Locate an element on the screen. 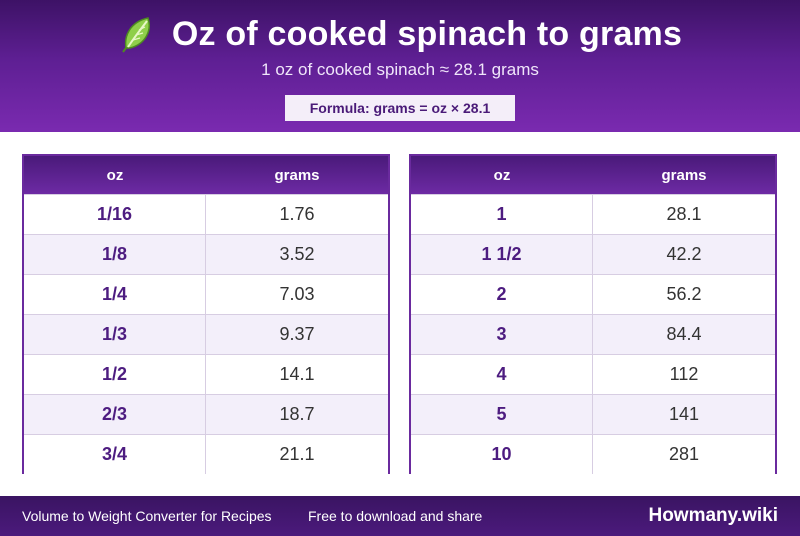 The image size is (800, 536). grams-cell: 18.7 is located at coordinates (297, 414).